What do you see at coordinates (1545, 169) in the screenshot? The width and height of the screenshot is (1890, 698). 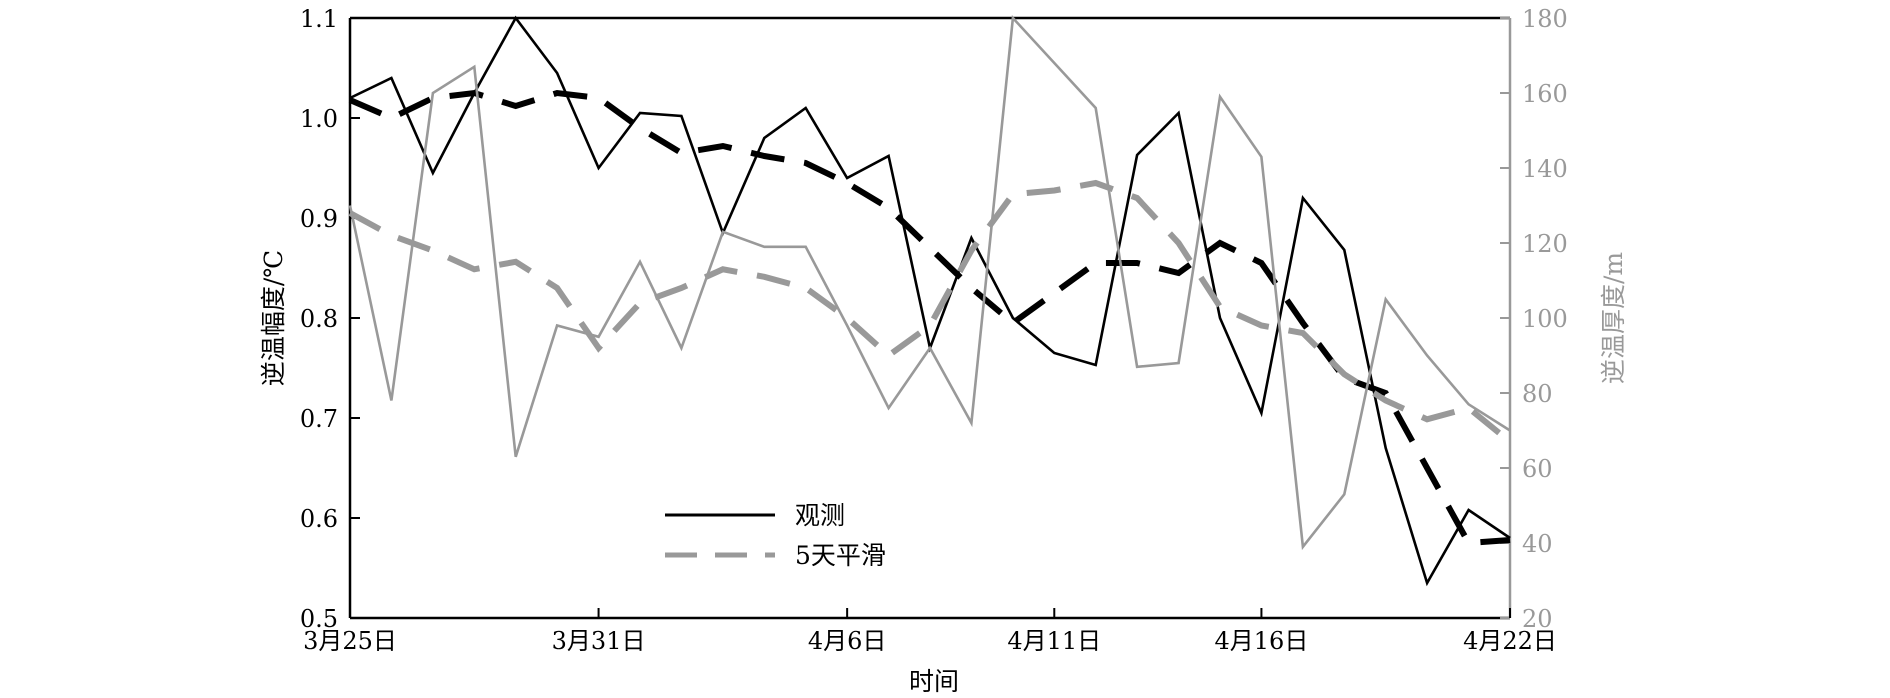 I see `right-tick-label: 140` at bounding box center [1545, 169].